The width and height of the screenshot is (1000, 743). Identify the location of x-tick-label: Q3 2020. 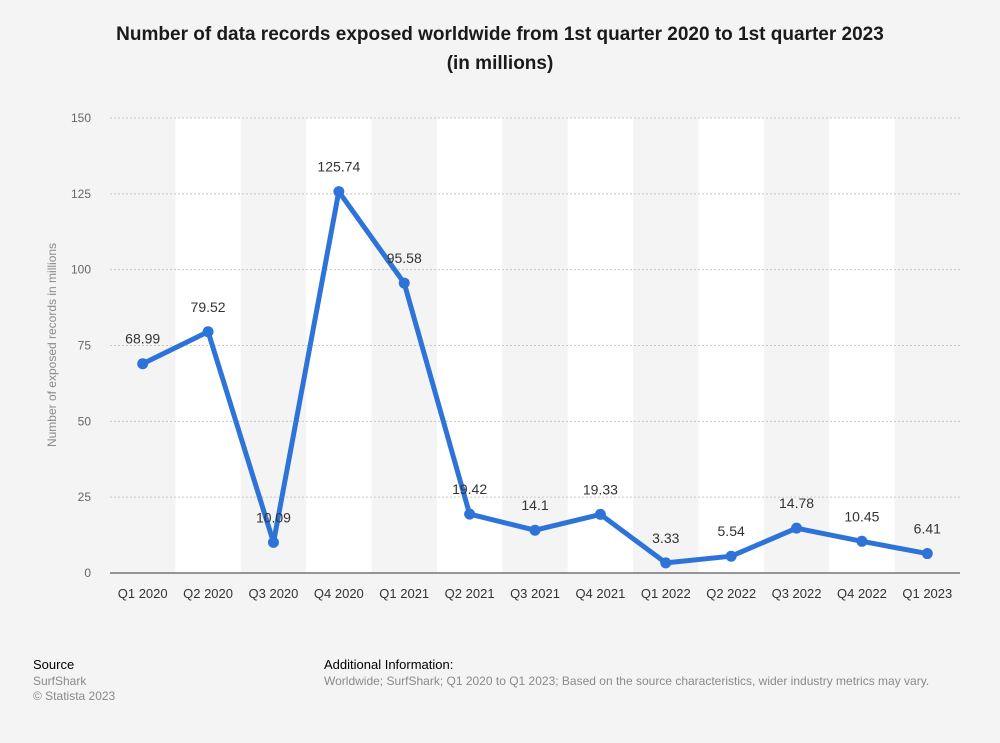
(274, 593).